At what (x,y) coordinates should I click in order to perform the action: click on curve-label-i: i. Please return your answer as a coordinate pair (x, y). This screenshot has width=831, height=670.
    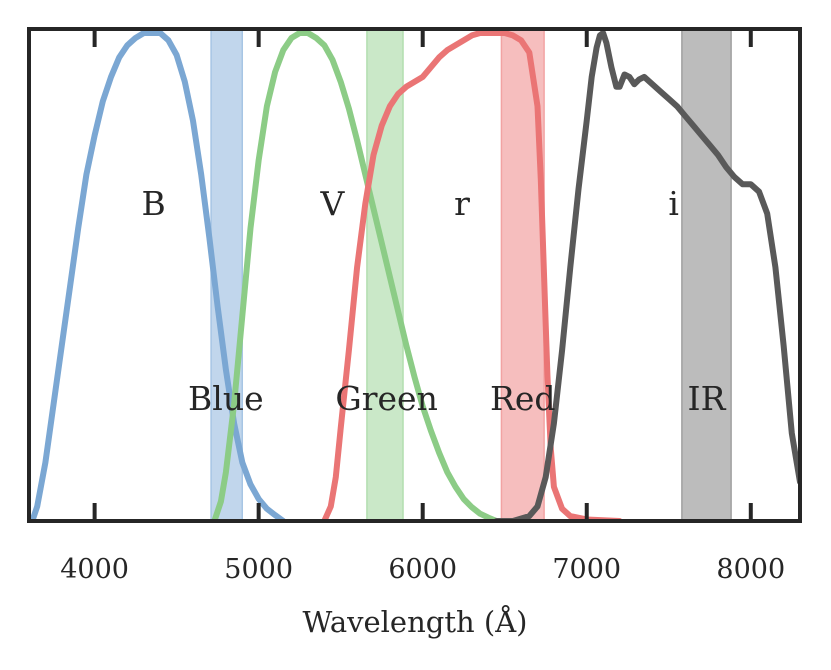
    Looking at the image, I should click on (673, 203).